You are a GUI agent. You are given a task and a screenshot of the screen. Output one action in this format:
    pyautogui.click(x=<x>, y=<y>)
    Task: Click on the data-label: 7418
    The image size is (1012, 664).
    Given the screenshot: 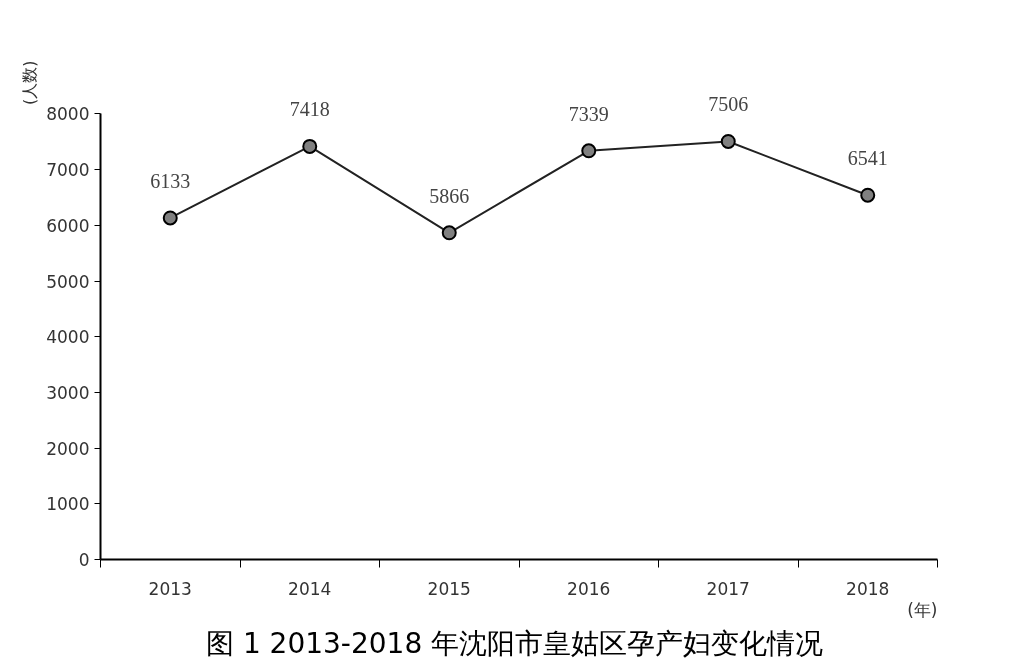 What is the action you would take?
    pyautogui.click(x=309, y=109)
    